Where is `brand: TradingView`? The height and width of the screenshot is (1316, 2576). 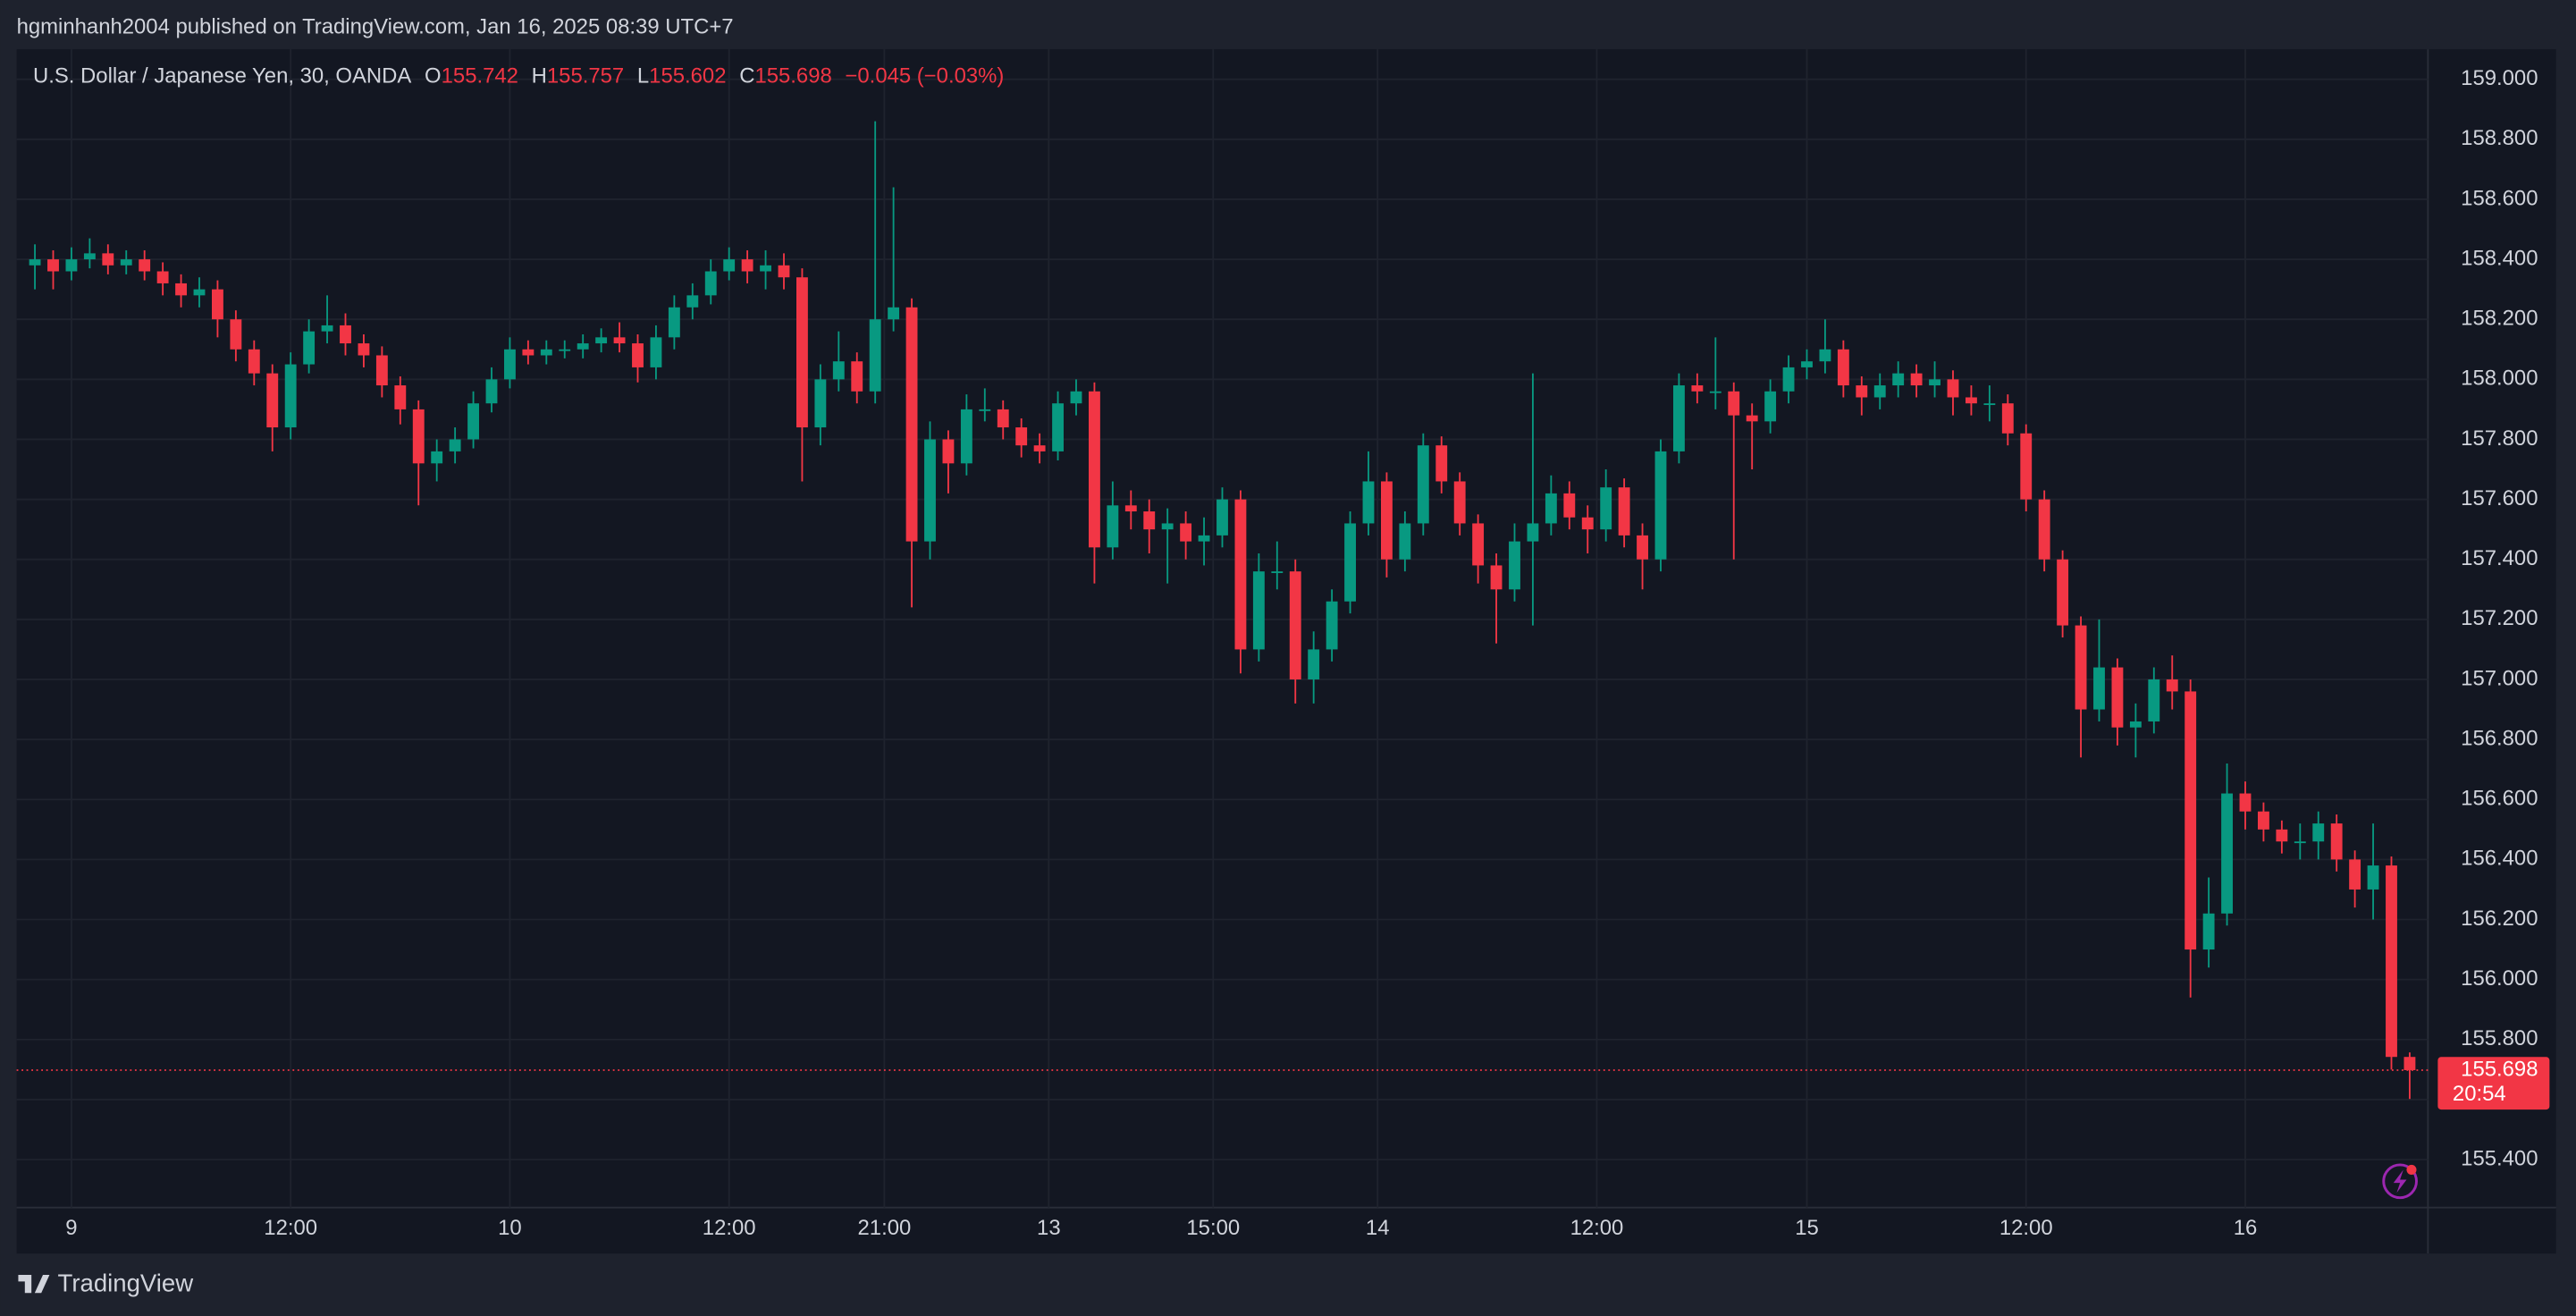
brand: TradingView is located at coordinates (126, 1282).